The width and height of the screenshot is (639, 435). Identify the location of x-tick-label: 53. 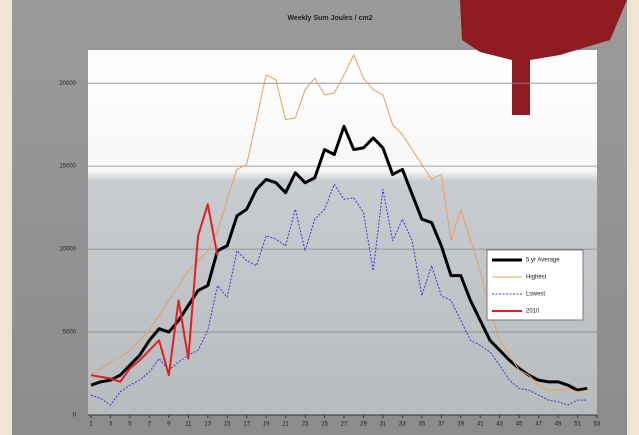
(597, 425).